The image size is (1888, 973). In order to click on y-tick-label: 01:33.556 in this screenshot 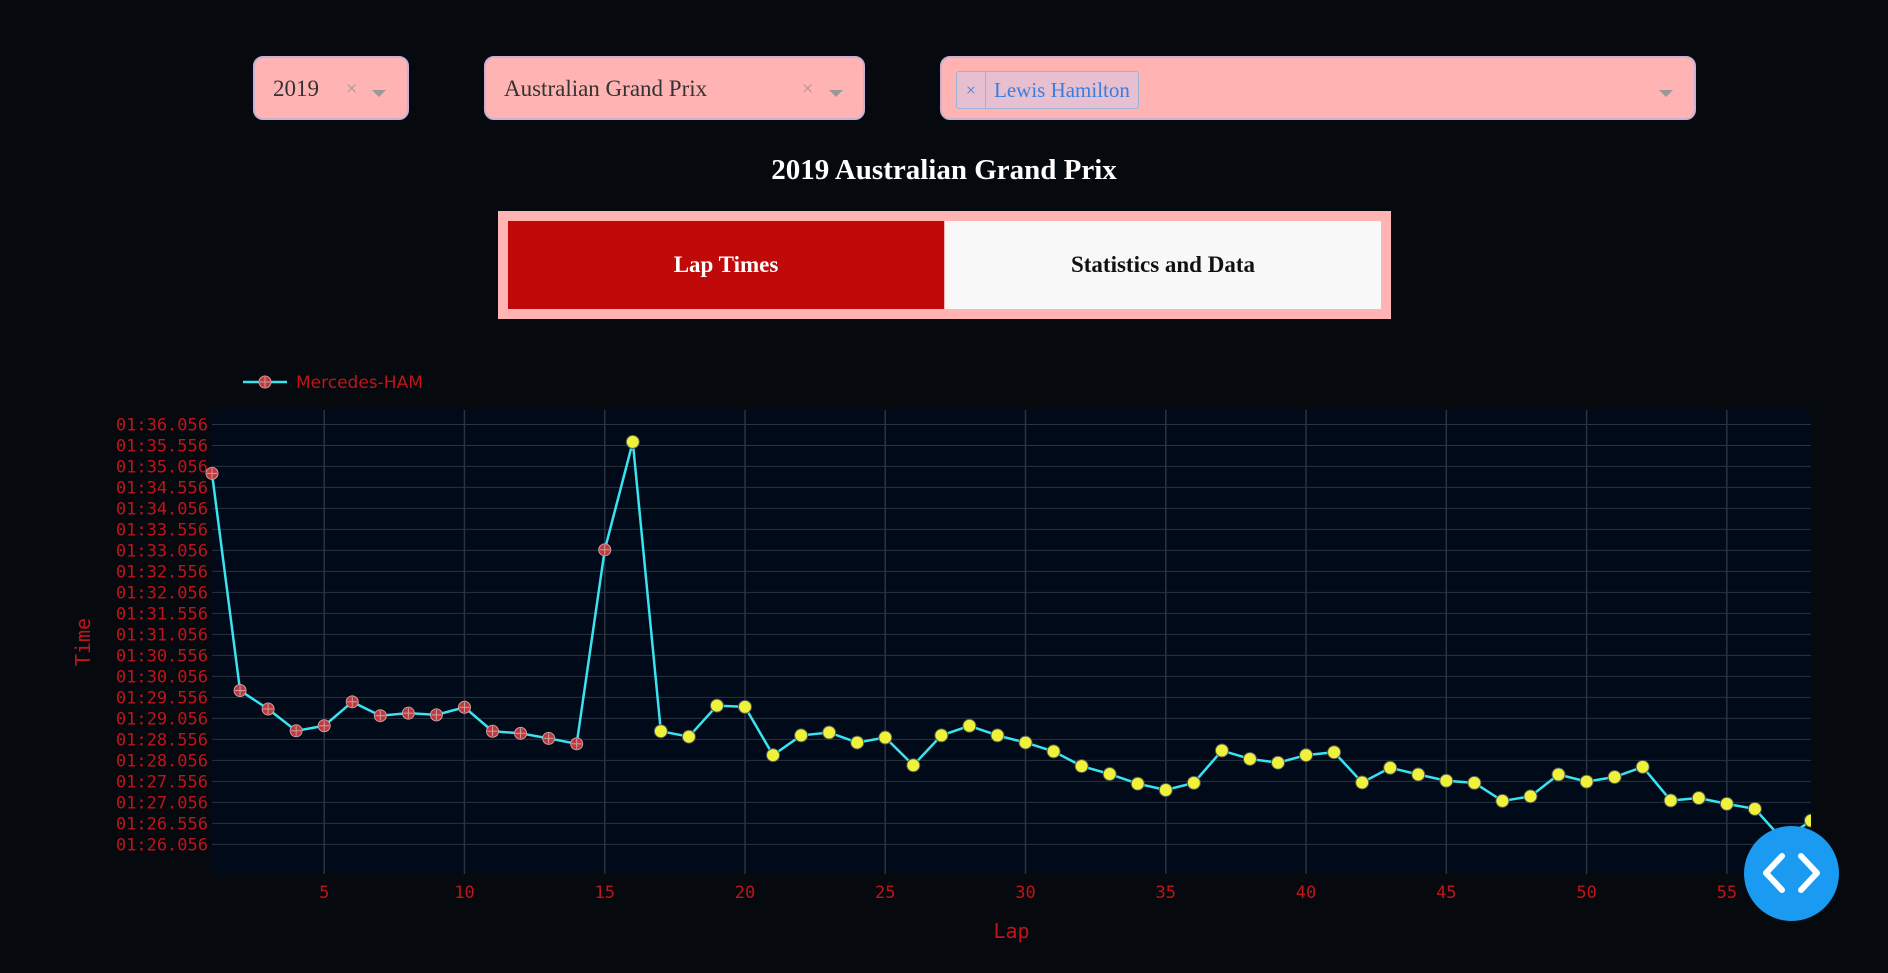, I will do `click(162, 530)`.